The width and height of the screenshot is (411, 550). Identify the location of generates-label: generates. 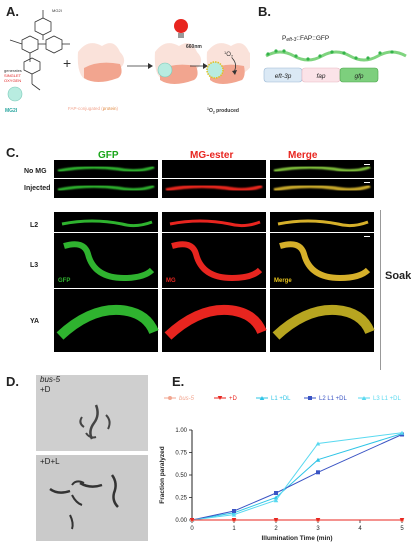
(13, 70).